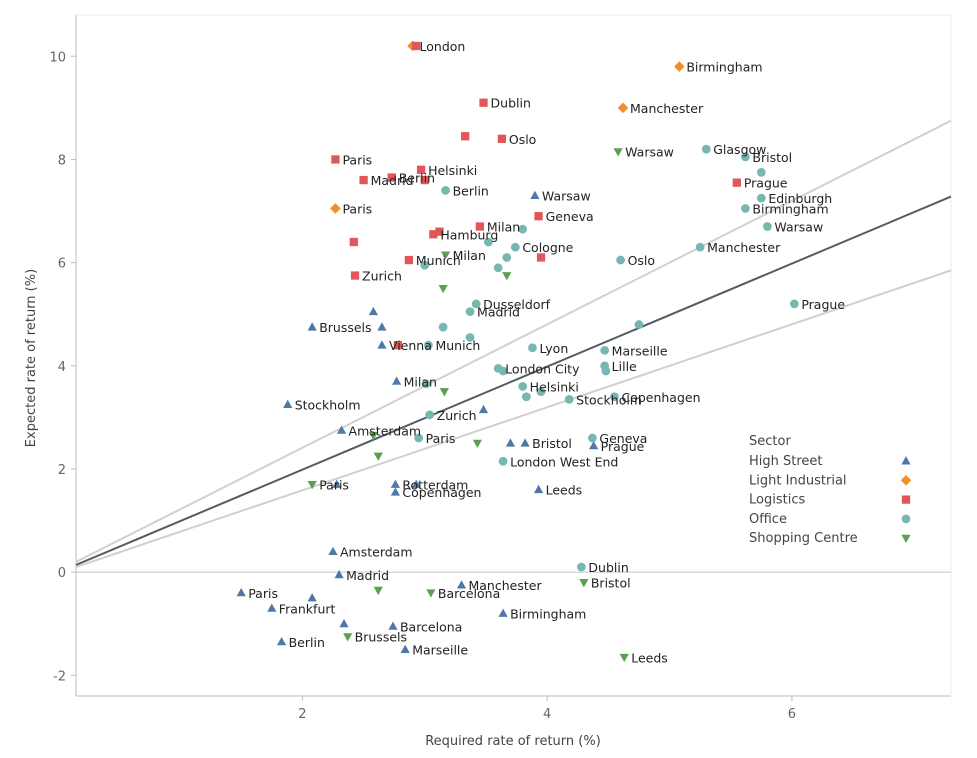 The image size is (977, 758). I want to click on point-label: Warsaw, so click(566, 196).